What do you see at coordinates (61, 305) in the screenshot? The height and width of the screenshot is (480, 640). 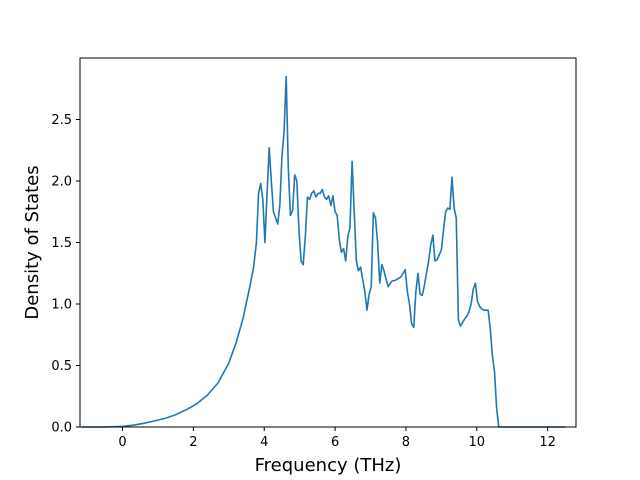 I see `y-tick-label: 1.0` at bounding box center [61, 305].